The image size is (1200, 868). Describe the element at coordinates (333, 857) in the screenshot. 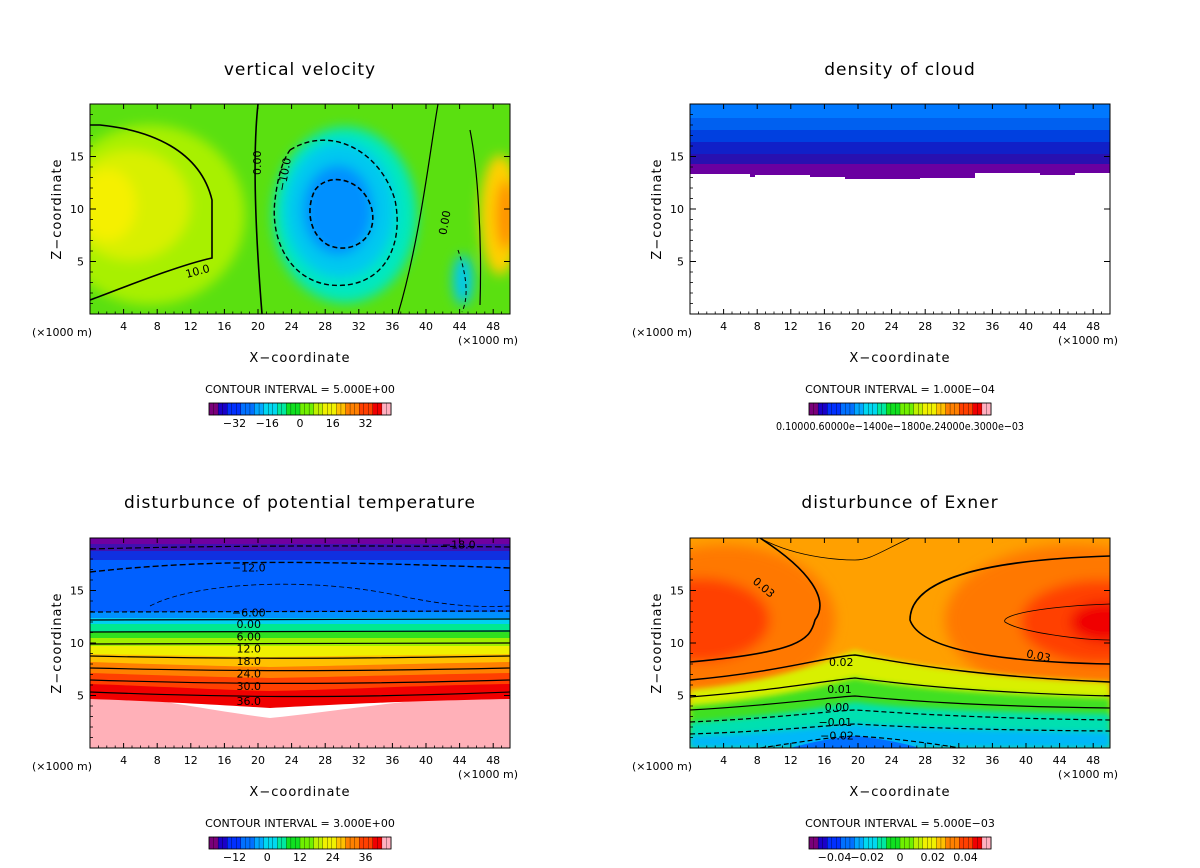

I see `colorbar-tick-label: 24` at that location.